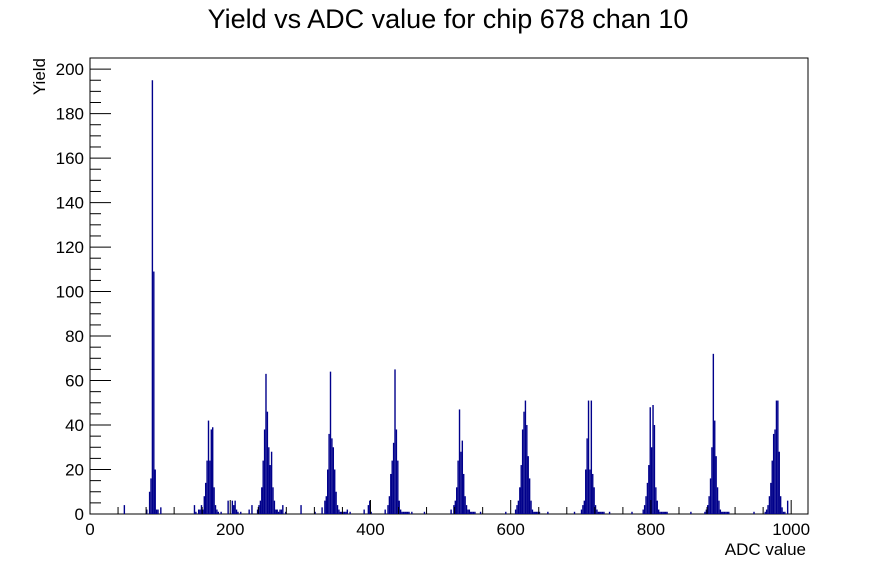  What do you see at coordinates (70, 114) in the screenshot?
I see `y-tick-label: 180` at bounding box center [70, 114].